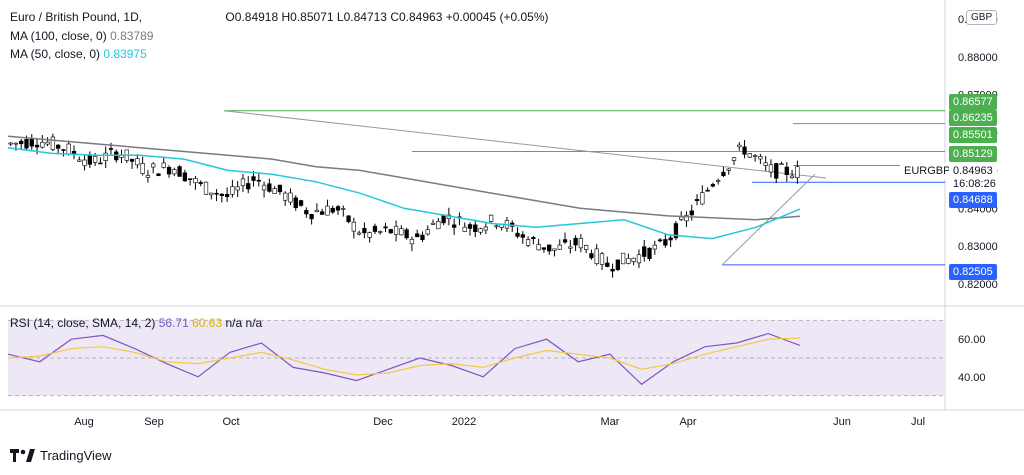 The image size is (1024, 475). I want to click on rsi-label: RSI (14, close, SMA, 14, 2), so click(83, 323).